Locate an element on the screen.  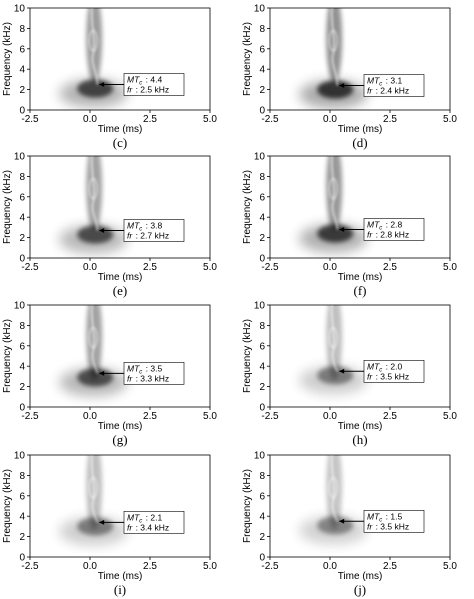
mt-annotation: MTc : 4.4 is located at coordinates (144, 81).